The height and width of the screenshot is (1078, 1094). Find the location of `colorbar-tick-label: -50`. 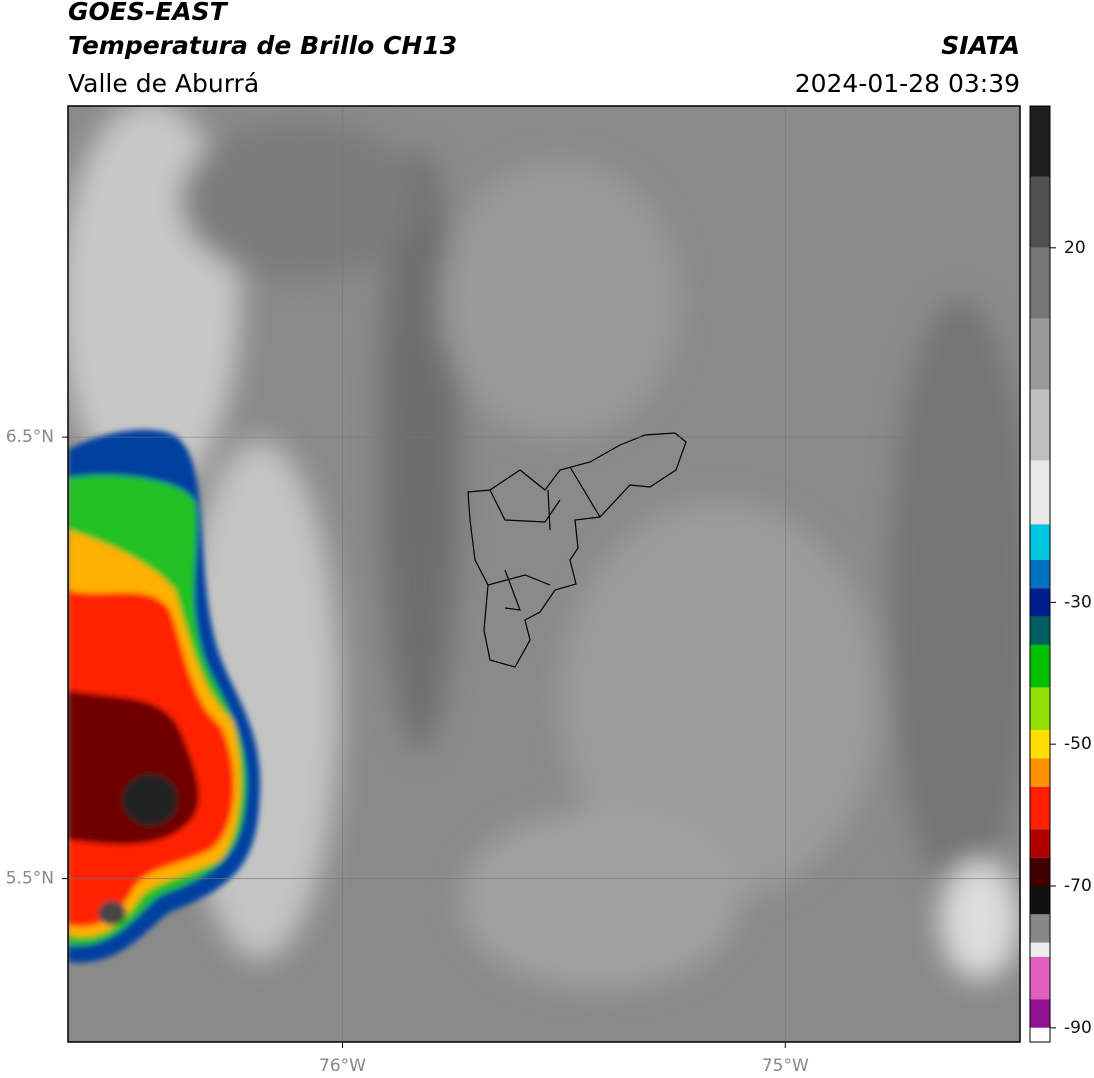

colorbar-tick-label: -50 is located at coordinates (1078, 744).